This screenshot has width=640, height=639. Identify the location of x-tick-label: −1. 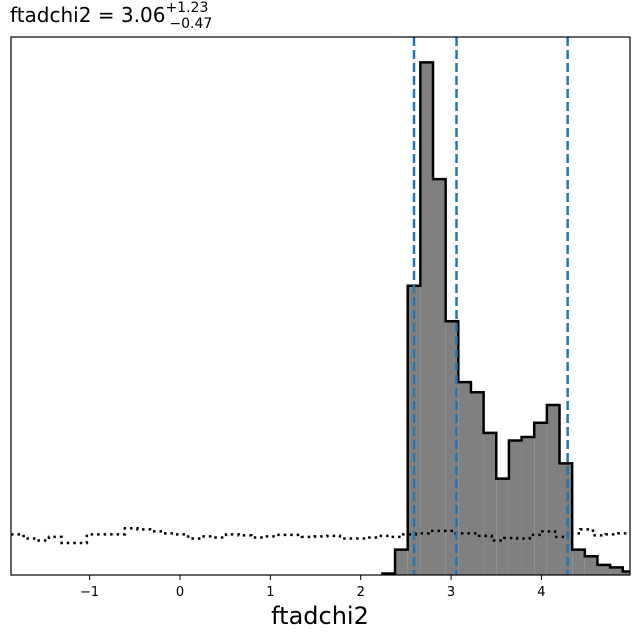
(89, 592).